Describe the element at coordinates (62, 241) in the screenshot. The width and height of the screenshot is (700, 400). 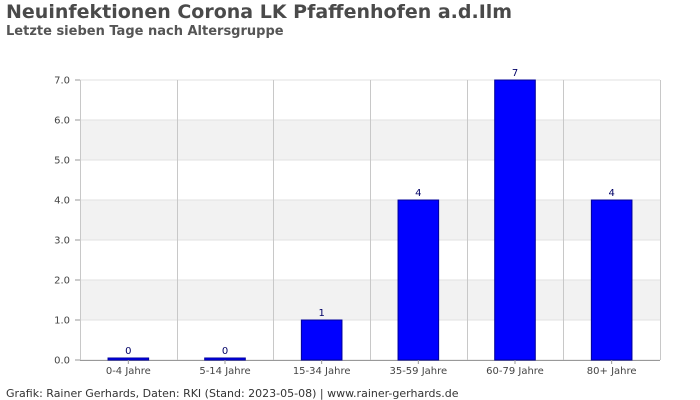
I see `y-tick-label: 3.0` at that location.